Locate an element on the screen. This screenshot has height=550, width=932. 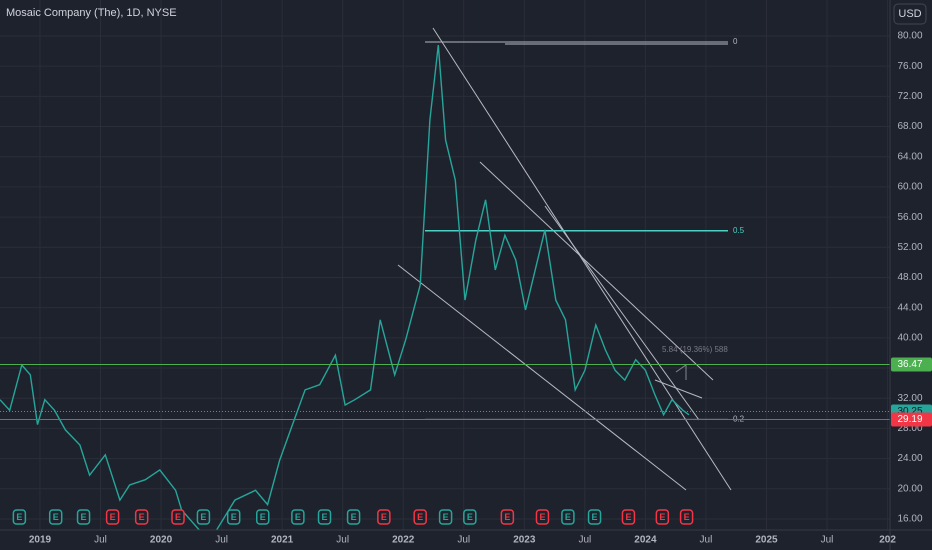
y-tick-label: 40.00 is located at coordinates (909, 338).